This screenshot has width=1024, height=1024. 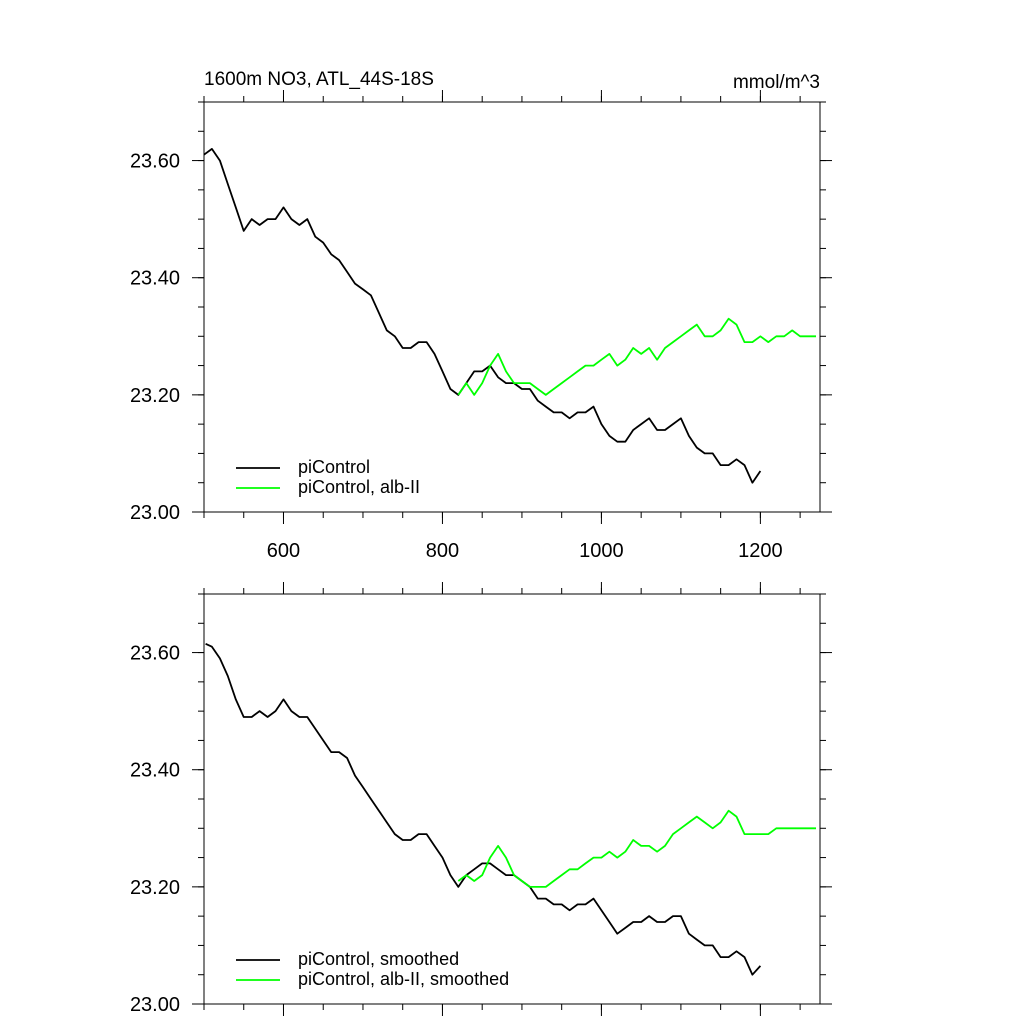 I want to click on chart-units-label: mmol/m^3, so click(x=776, y=82).